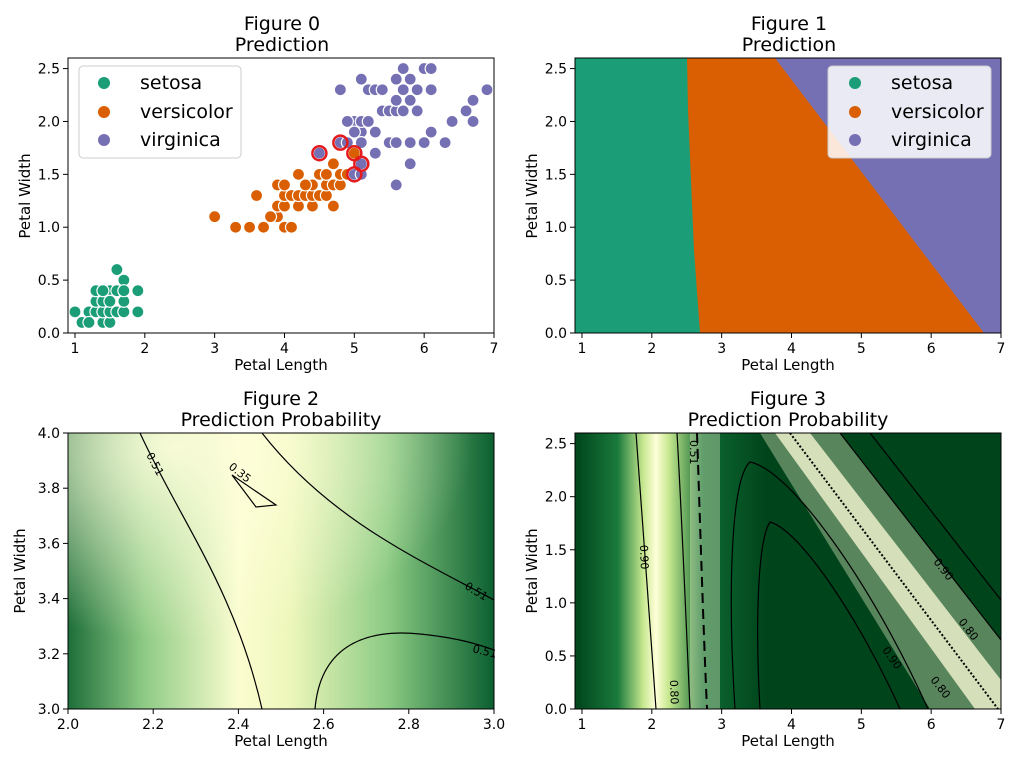 This screenshot has height=768, width=1024. I want to click on contour-line-080-inner, so click(829, 585).